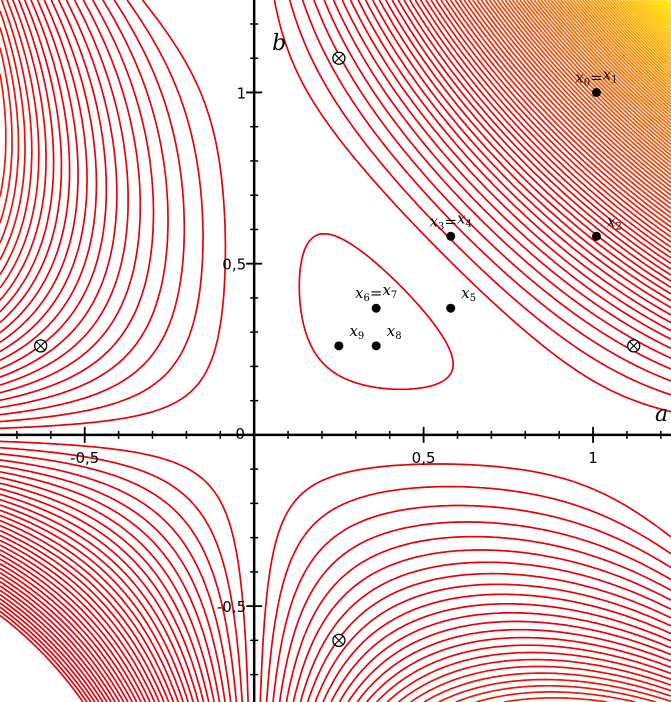 This screenshot has height=702, width=671. I want to click on point-x9, so click(339, 346).